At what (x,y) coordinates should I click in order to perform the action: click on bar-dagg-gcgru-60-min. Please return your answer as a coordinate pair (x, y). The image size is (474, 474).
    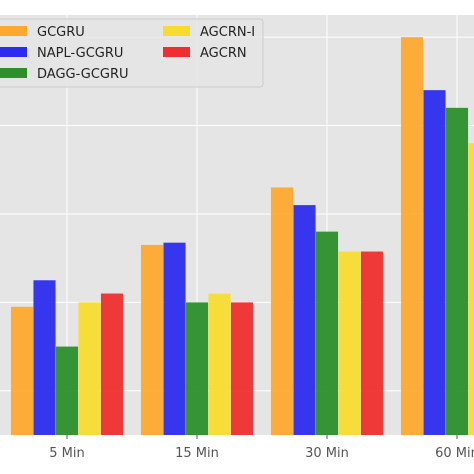
    Looking at the image, I should click on (457, 271).